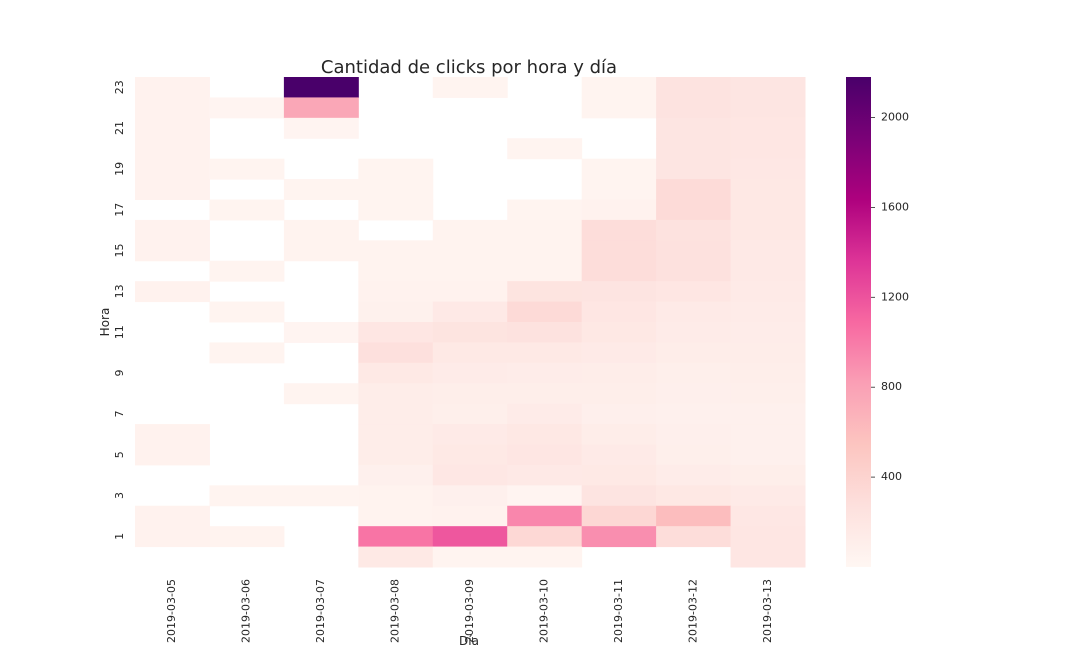 This screenshot has height=648, width=1080. What do you see at coordinates (767, 611) in the screenshot?
I see `x-tick-label: 2019-03-13` at bounding box center [767, 611].